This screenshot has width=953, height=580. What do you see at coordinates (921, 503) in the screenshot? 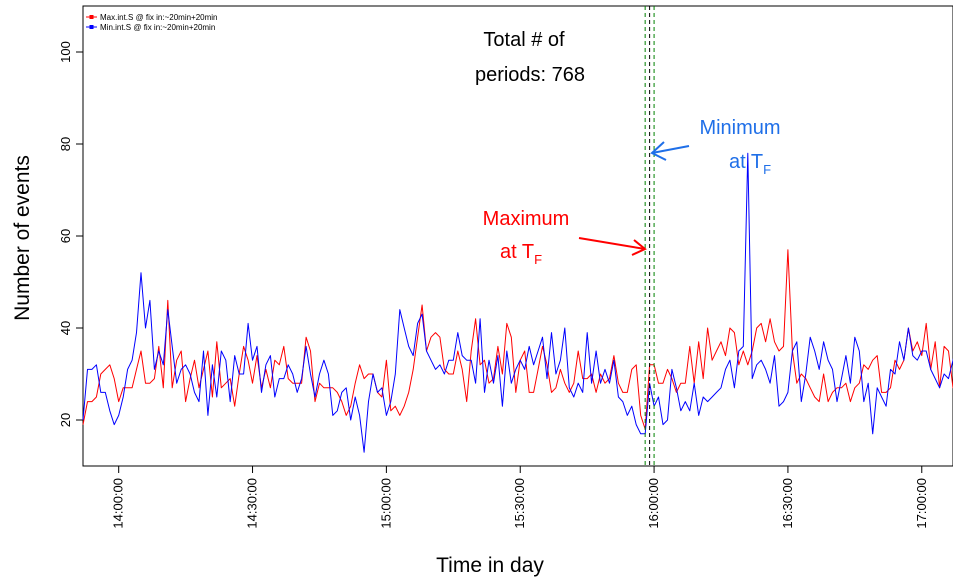
I see `x-tick-label: 17:00:00` at bounding box center [921, 503].